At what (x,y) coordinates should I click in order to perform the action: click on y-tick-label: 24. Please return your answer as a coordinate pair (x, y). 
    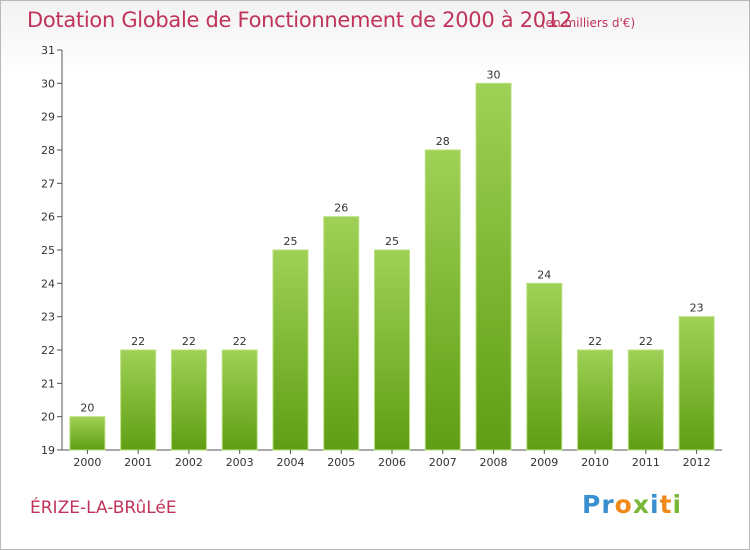
    Looking at the image, I should click on (48, 283).